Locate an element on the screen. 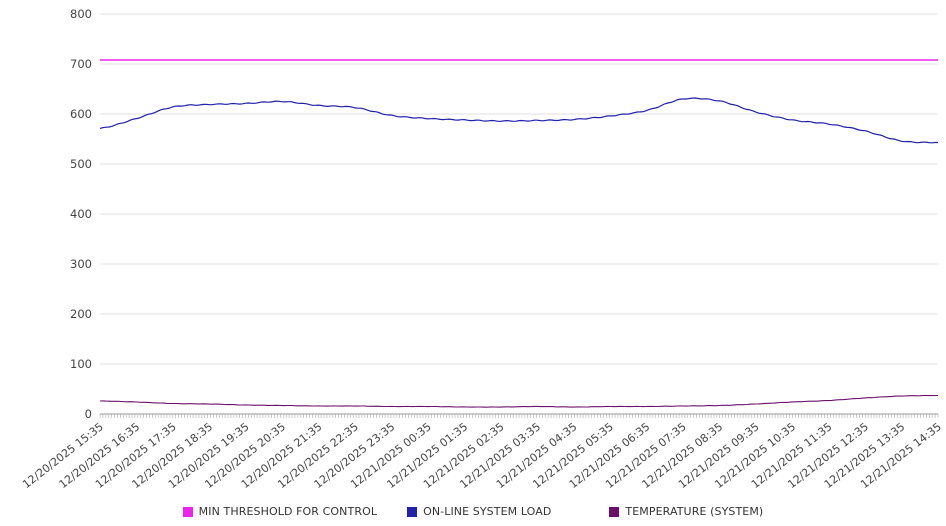 Image resolution: width=946 pixels, height=526 pixels. online-system-load-swatch-icon is located at coordinates (412, 511).